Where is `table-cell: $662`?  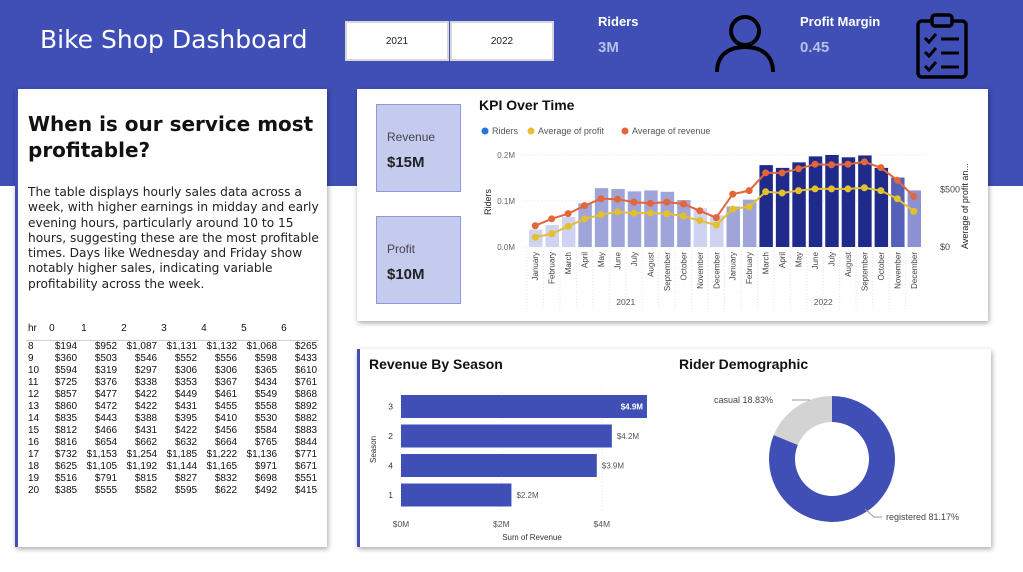
table-cell: $662 is located at coordinates (146, 442).